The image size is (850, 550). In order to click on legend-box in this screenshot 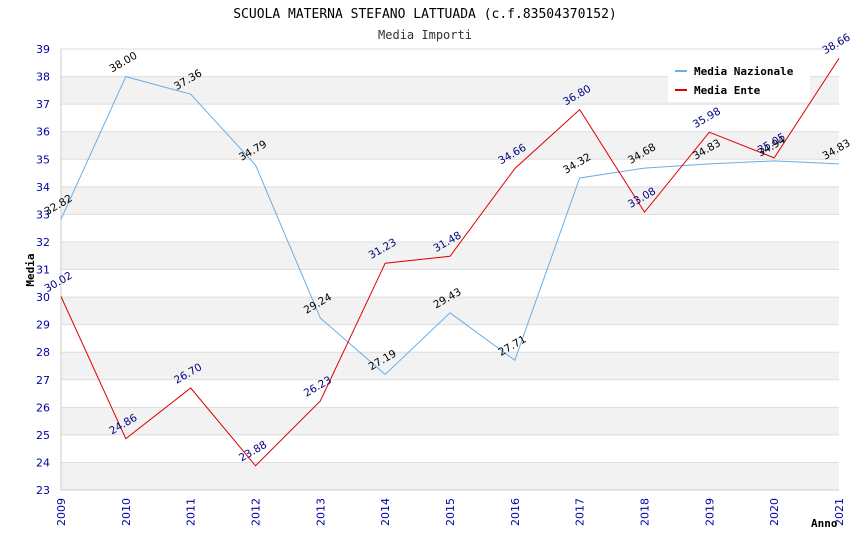, I will do `click(739, 81)`.